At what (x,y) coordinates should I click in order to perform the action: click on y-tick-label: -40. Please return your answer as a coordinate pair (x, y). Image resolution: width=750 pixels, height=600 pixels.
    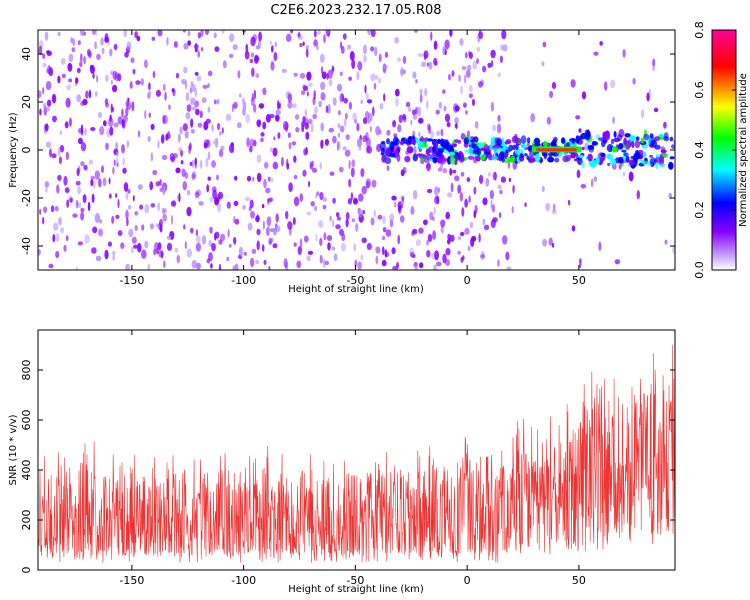
    Looking at the image, I should click on (26, 246).